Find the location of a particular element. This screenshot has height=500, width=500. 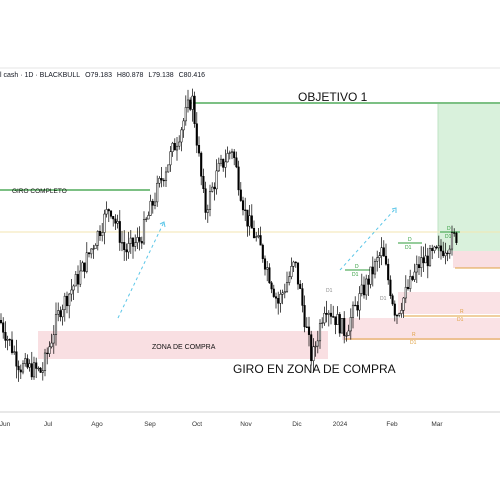

x-tick-label: Feb is located at coordinates (392, 424).